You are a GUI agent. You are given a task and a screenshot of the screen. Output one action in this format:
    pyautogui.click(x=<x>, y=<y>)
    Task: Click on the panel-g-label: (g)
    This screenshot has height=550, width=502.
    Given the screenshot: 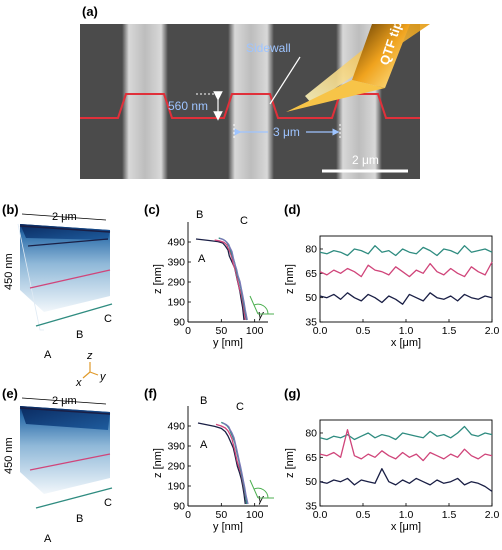 What is the action you would take?
    pyautogui.click(x=292, y=393)
    